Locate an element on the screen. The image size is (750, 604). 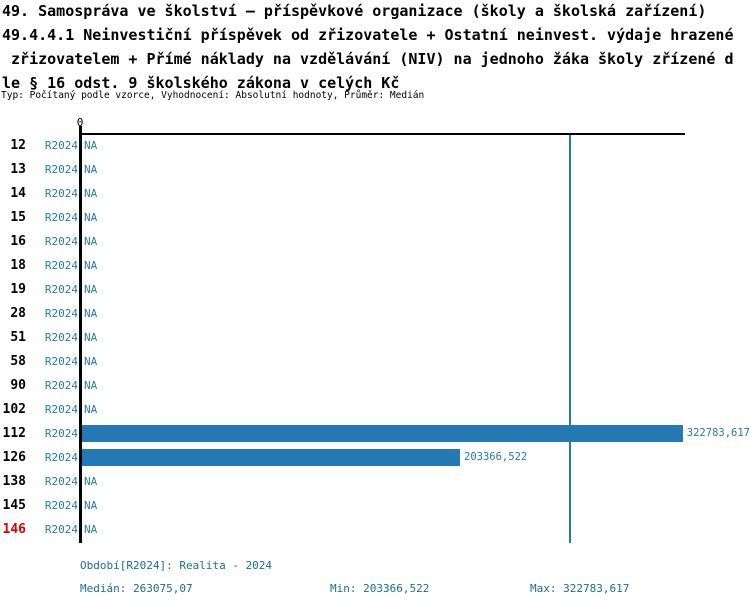
table-row: 112 R2024 322783,617 is located at coordinates (375, 433).